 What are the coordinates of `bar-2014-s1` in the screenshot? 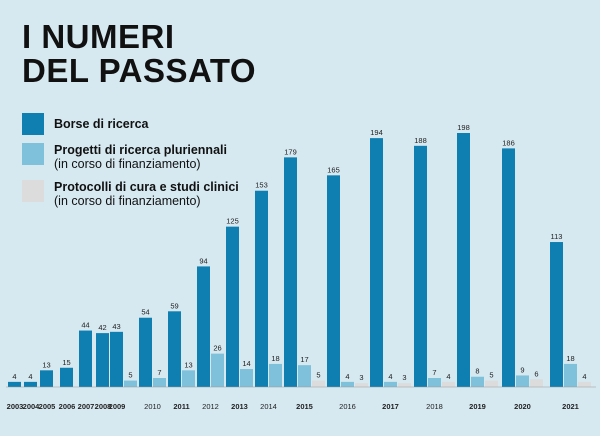 It's located at (275, 375).